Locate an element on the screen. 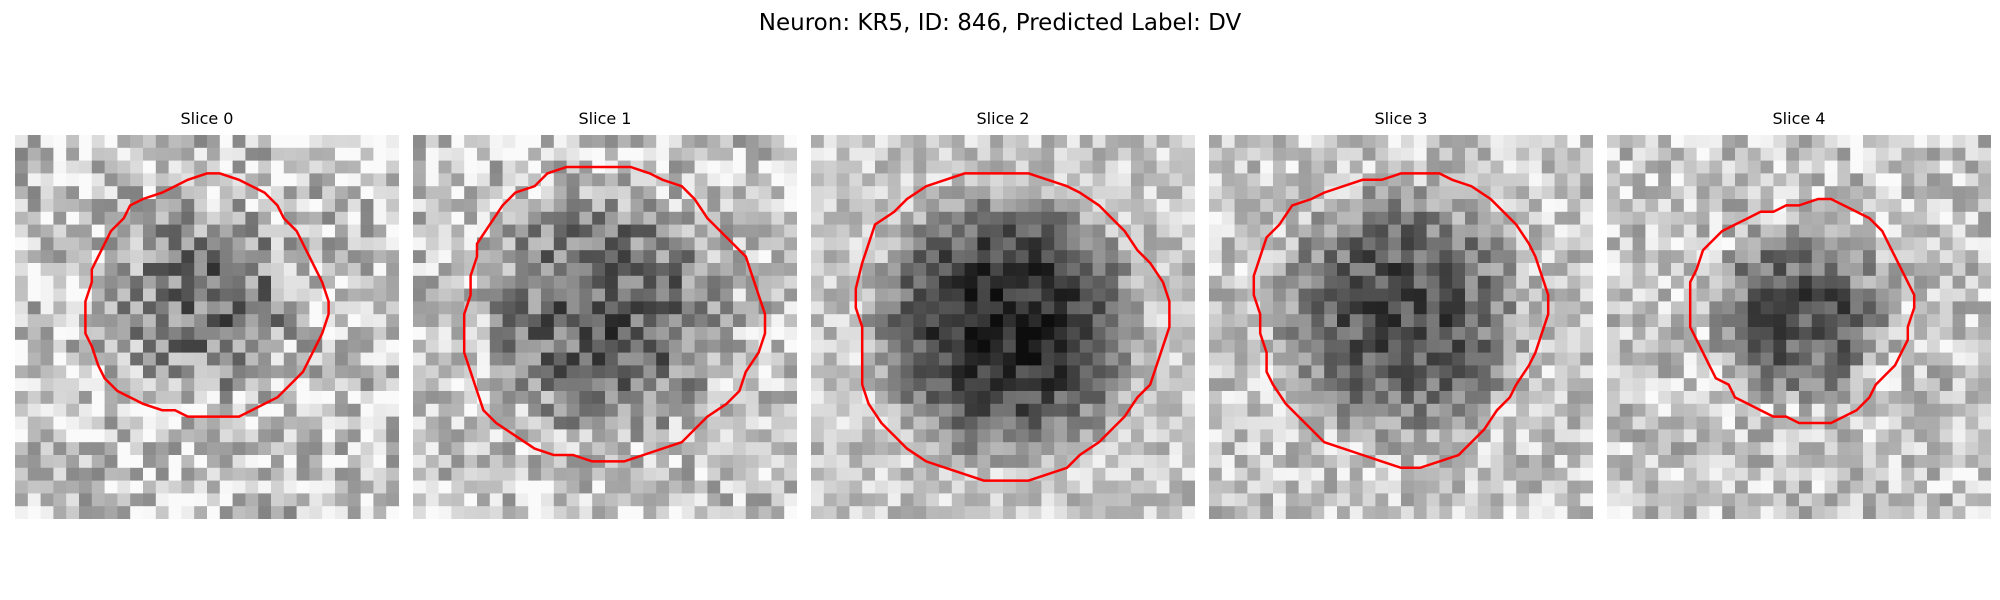 Image resolution: width=2000 pixels, height=600 pixels. slice-panel-1: Slice 1 is located at coordinates (605, 313).